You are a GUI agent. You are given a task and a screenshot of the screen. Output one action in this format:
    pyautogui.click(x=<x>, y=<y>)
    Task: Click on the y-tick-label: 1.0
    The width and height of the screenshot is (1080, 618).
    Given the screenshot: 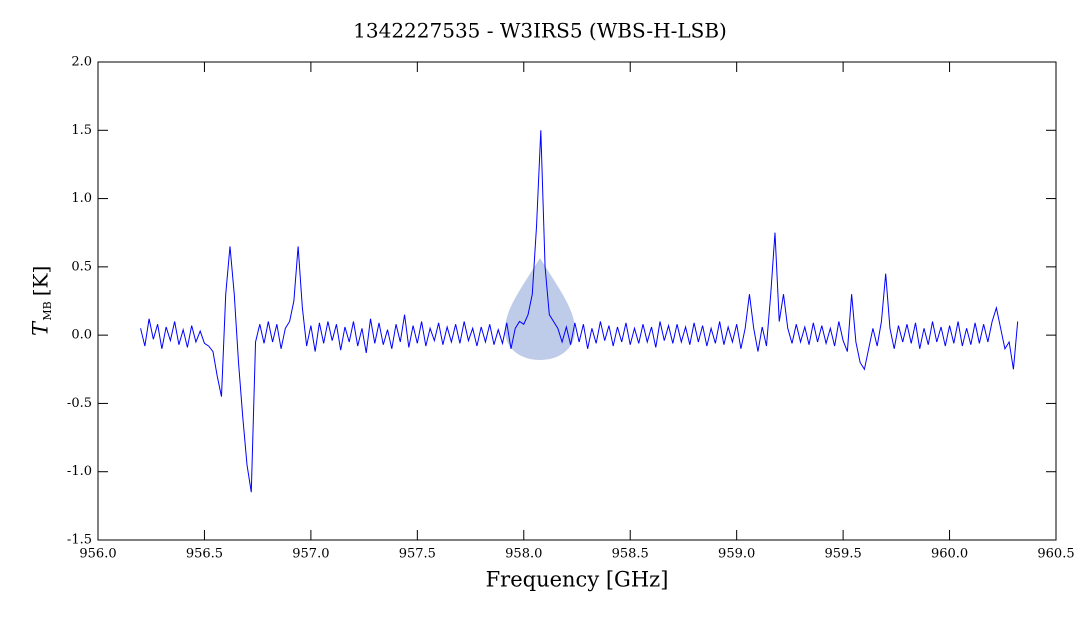 What is the action you would take?
    pyautogui.click(x=81, y=198)
    